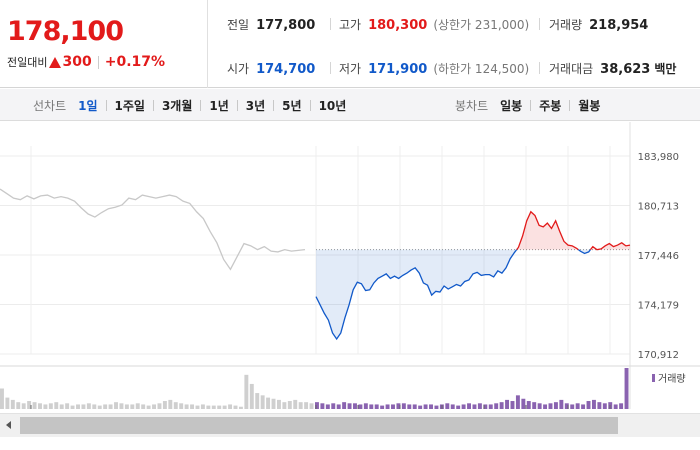  Describe the element at coordinates (292, 105) in the screenshot. I see `period-5y: 5년` at that location.